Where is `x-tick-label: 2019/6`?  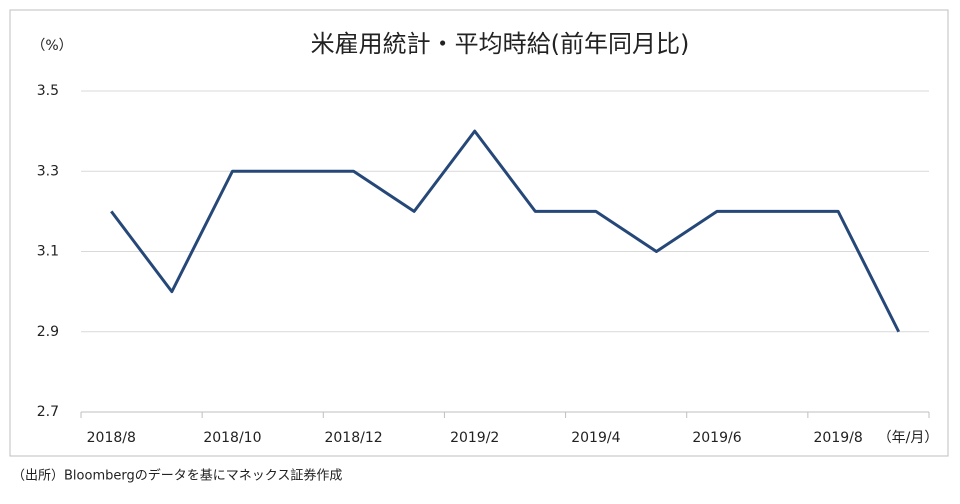 x-tick-label: 2019/6 is located at coordinates (716, 438).